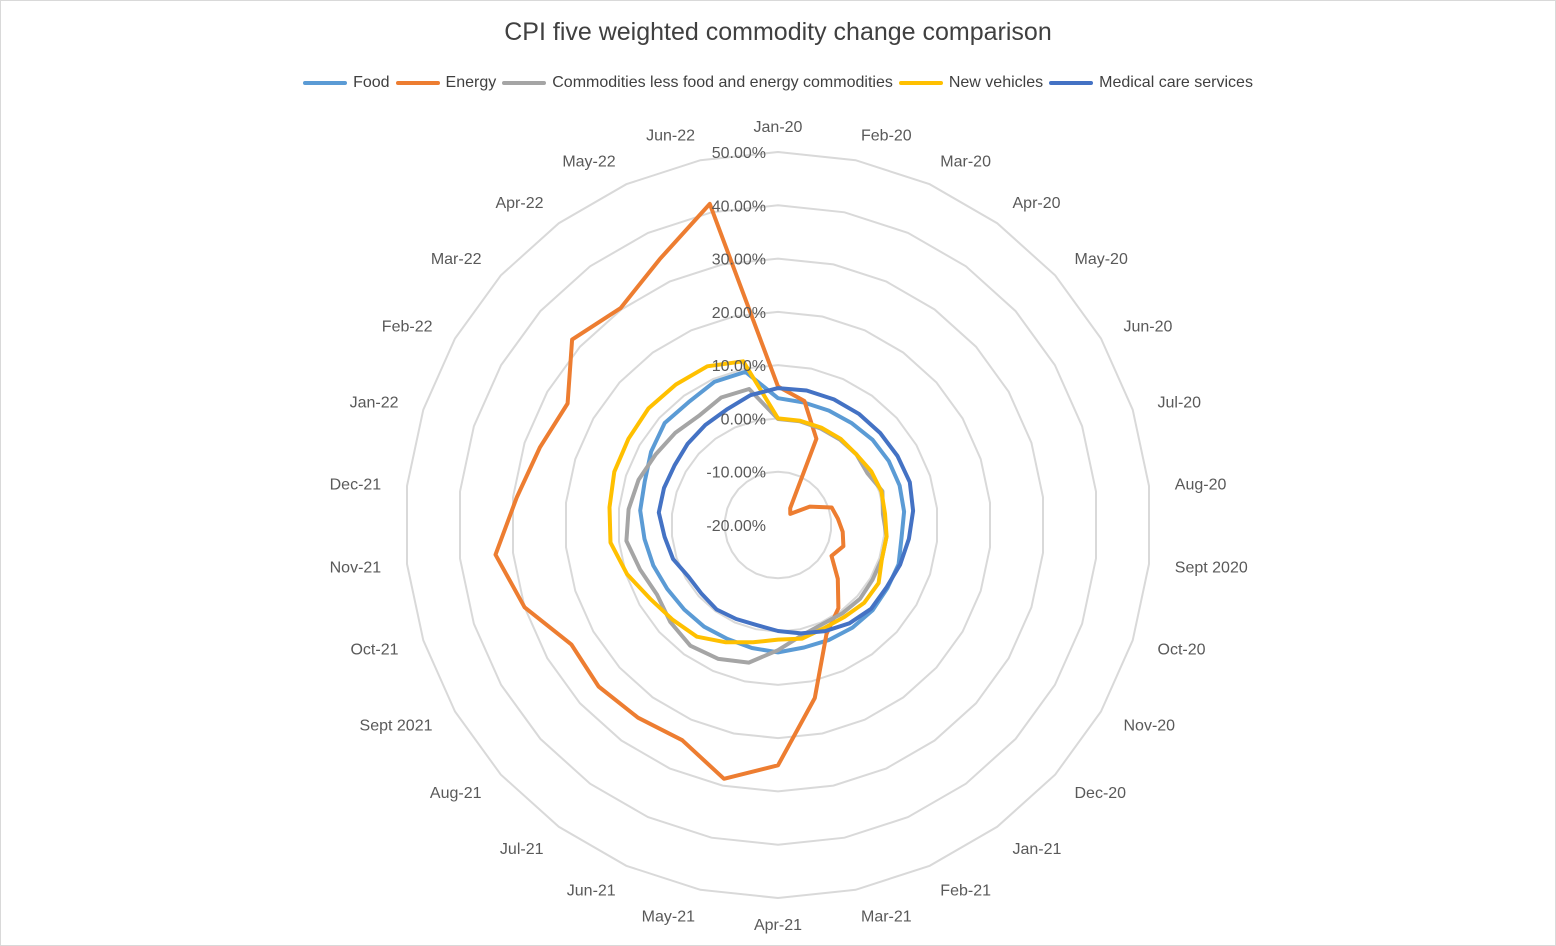 Image resolution: width=1556 pixels, height=946 pixels. I want to click on tick-label: 30.00%, so click(739, 260).